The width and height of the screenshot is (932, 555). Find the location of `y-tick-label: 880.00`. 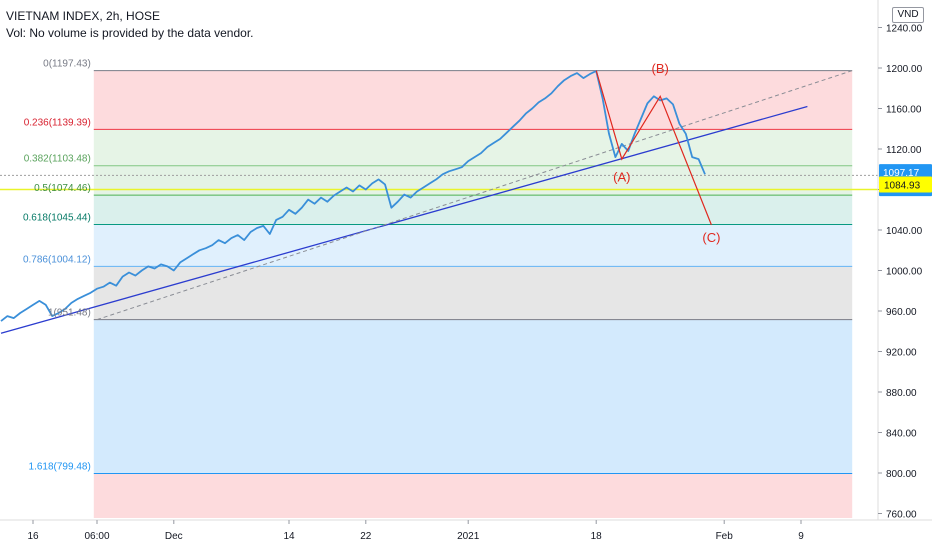

y-tick-label: 880.00 is located at coordinates (901, 393).